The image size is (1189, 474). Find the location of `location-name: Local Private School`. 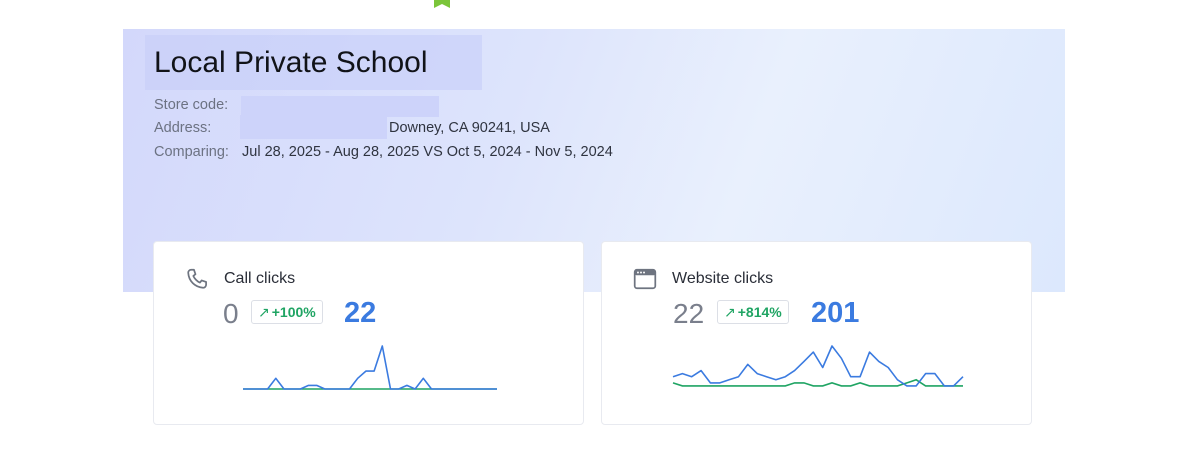

location-name: Local Private School is located at coordinates (291, 62).